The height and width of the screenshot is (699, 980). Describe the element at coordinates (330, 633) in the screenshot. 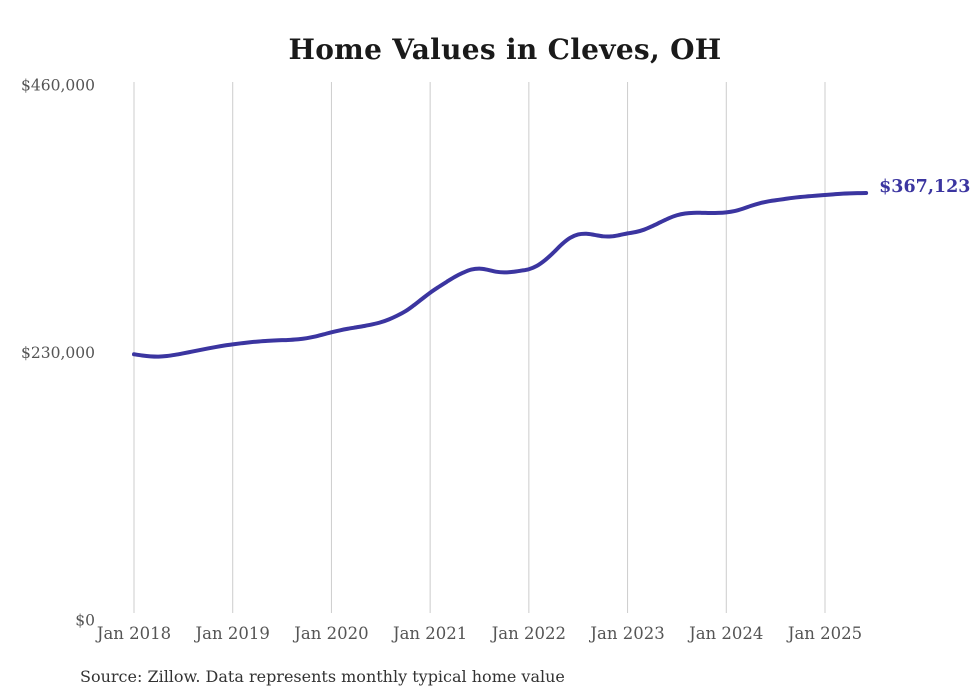

I see `x-tick-label: Jan 2020` at that location.